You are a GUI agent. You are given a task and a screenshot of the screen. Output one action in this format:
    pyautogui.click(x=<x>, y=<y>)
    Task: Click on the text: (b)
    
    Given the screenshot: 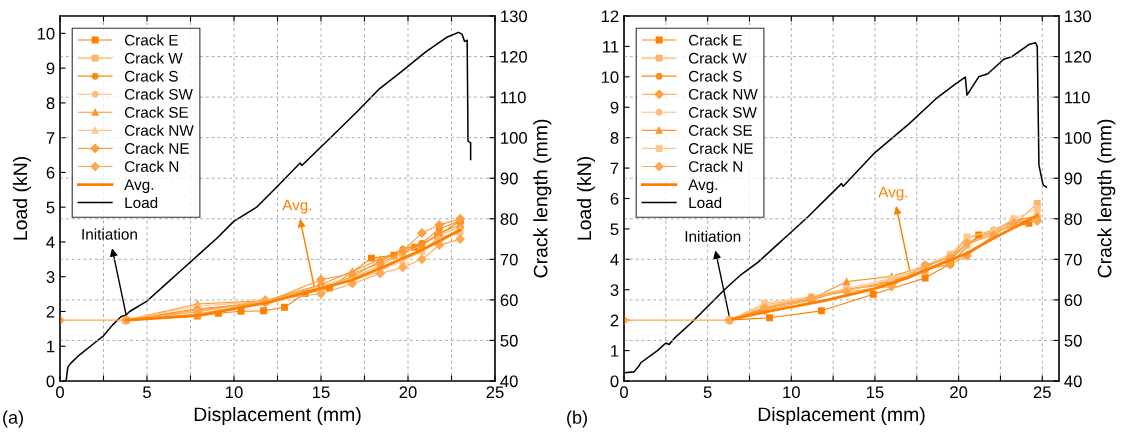 What is the action you would take?
    pyautogui.click(x=577, y=419)
    